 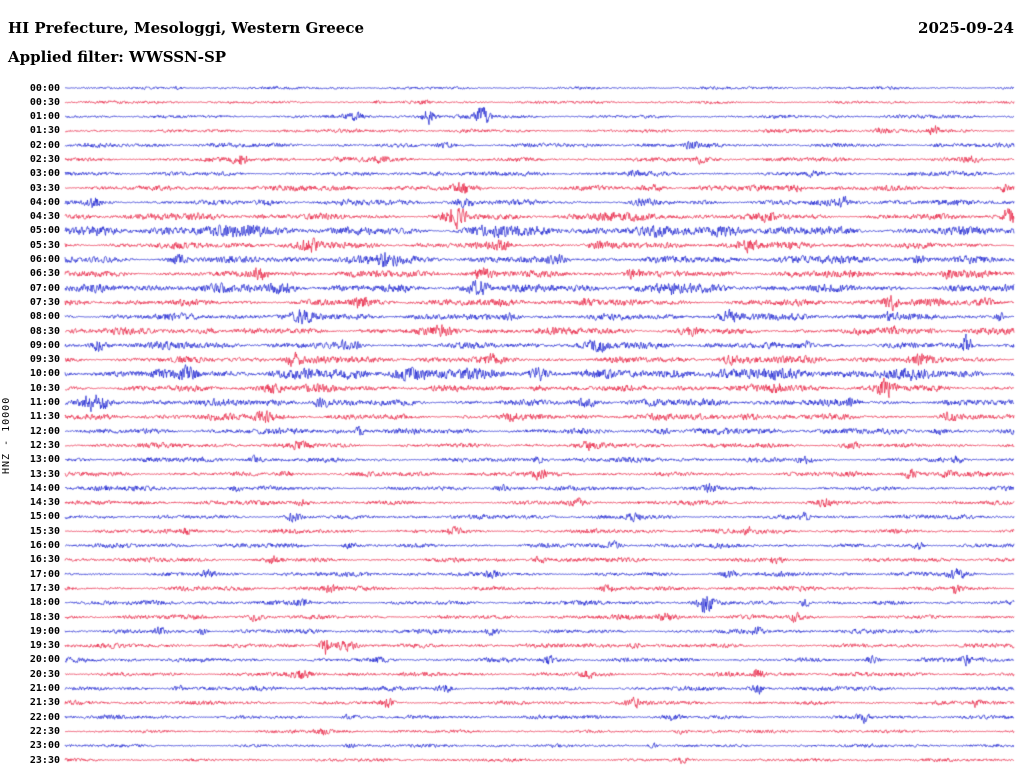 I want to click on time-label: 15:30, so click(x=44, y=531).